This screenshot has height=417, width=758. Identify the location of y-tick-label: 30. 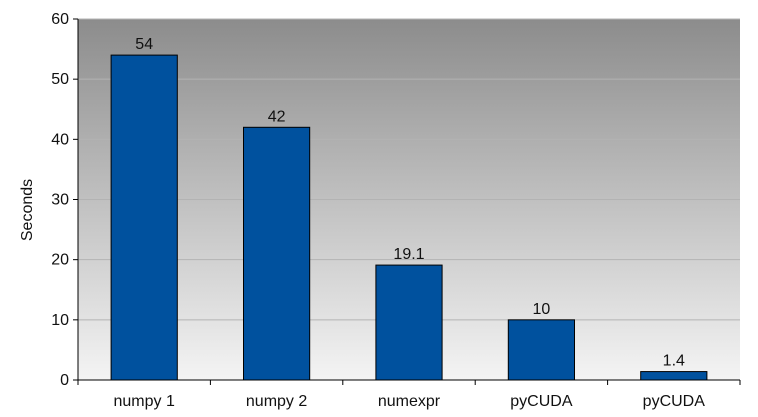
(60, 200).